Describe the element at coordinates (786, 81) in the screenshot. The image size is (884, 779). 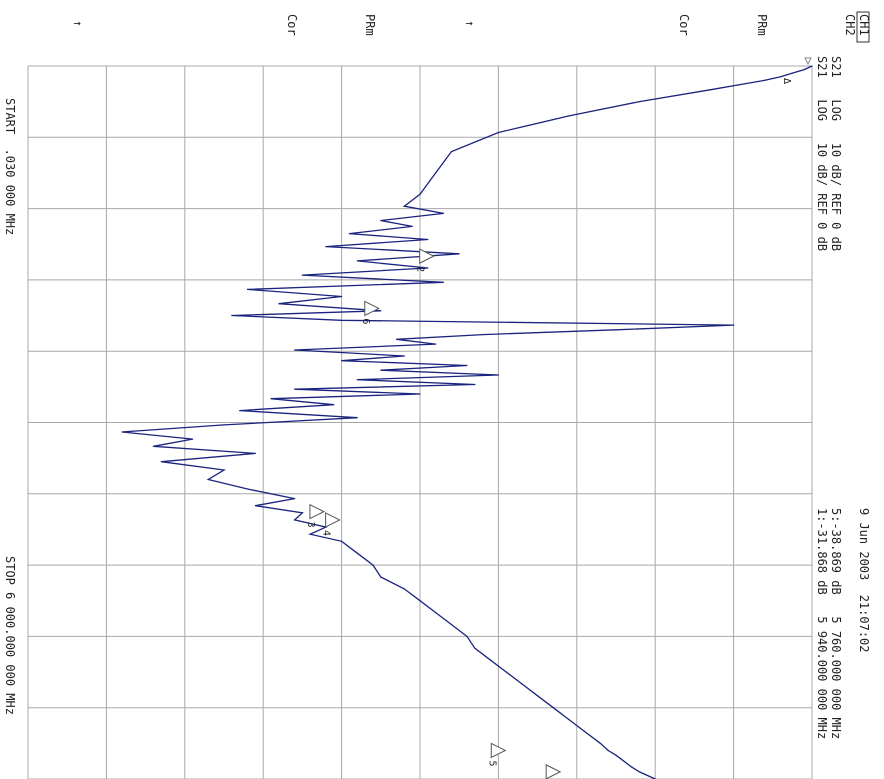
I see `delta-symbol: Δ` at that location.